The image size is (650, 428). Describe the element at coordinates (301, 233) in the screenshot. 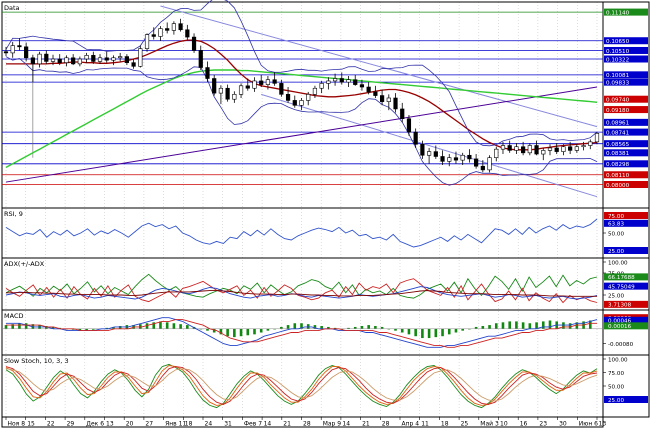

I see `rsi-series-line` at that location.